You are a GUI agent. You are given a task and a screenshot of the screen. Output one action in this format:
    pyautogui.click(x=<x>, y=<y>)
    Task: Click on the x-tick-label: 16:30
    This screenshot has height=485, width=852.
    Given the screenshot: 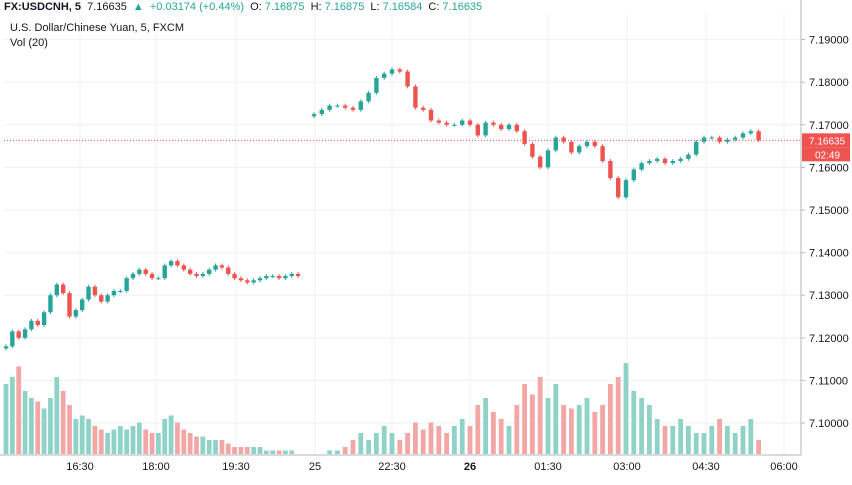 What is the action you would take?
    pyautogui.click(x=80, y=467)
    